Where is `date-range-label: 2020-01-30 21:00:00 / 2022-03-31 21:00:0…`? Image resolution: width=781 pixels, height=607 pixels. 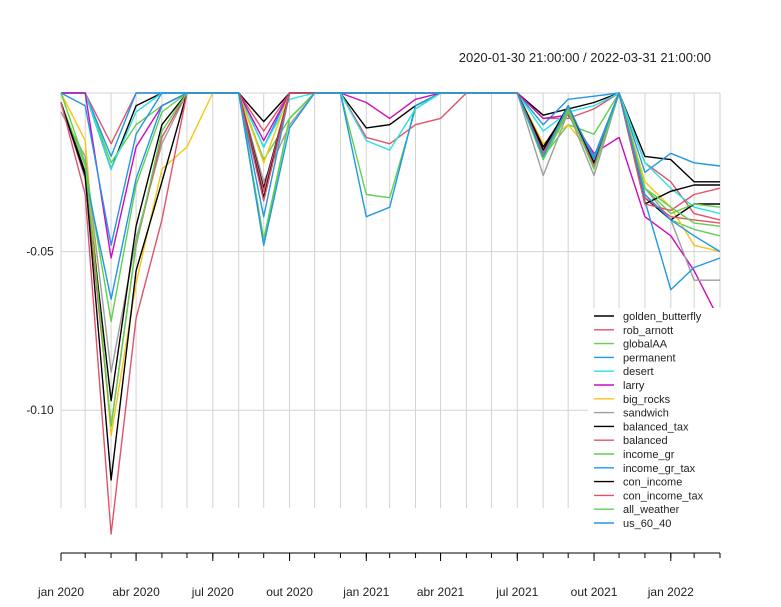 date-range-label: 2020-01-30 21:00:00 / 2022-03-31 21:00:0… is located at coordinates (585, 57).